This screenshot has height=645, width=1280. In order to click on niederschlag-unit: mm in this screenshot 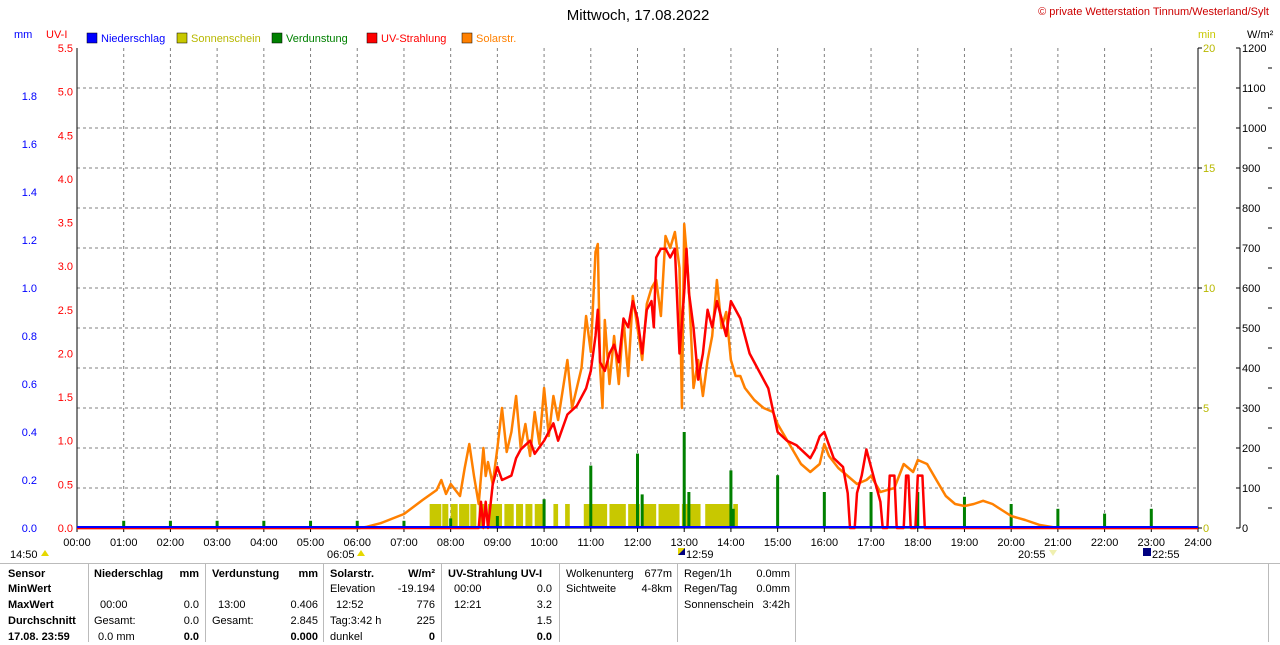, I will do `click(189, 574)`.